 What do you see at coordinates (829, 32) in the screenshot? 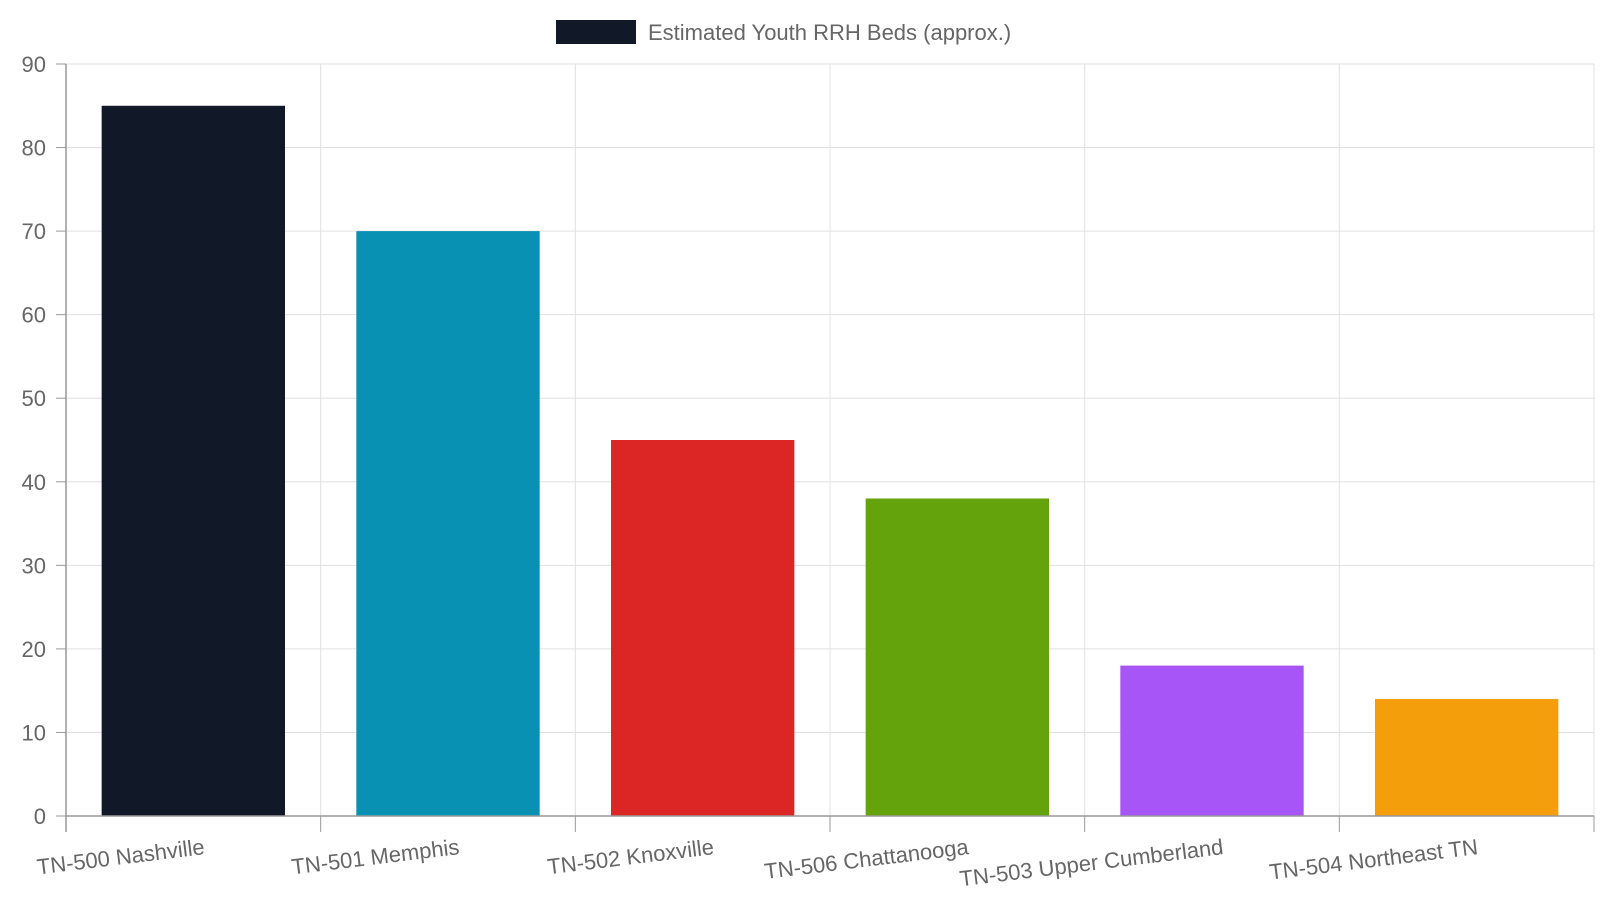
I see `legend-label: Estimated Youth RRH Beds (approx.)` at bounding box center [829, 32].